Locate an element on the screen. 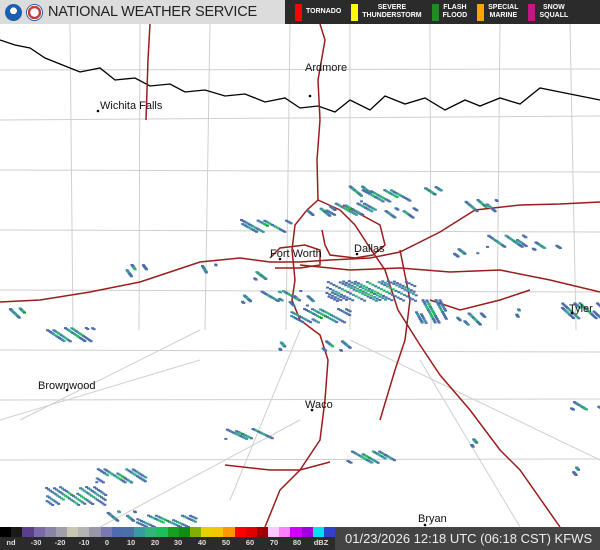 This screenshot has width=600, height=550. warning-type-3: SPECIAL MARINE is located at coordinates (492, 12).